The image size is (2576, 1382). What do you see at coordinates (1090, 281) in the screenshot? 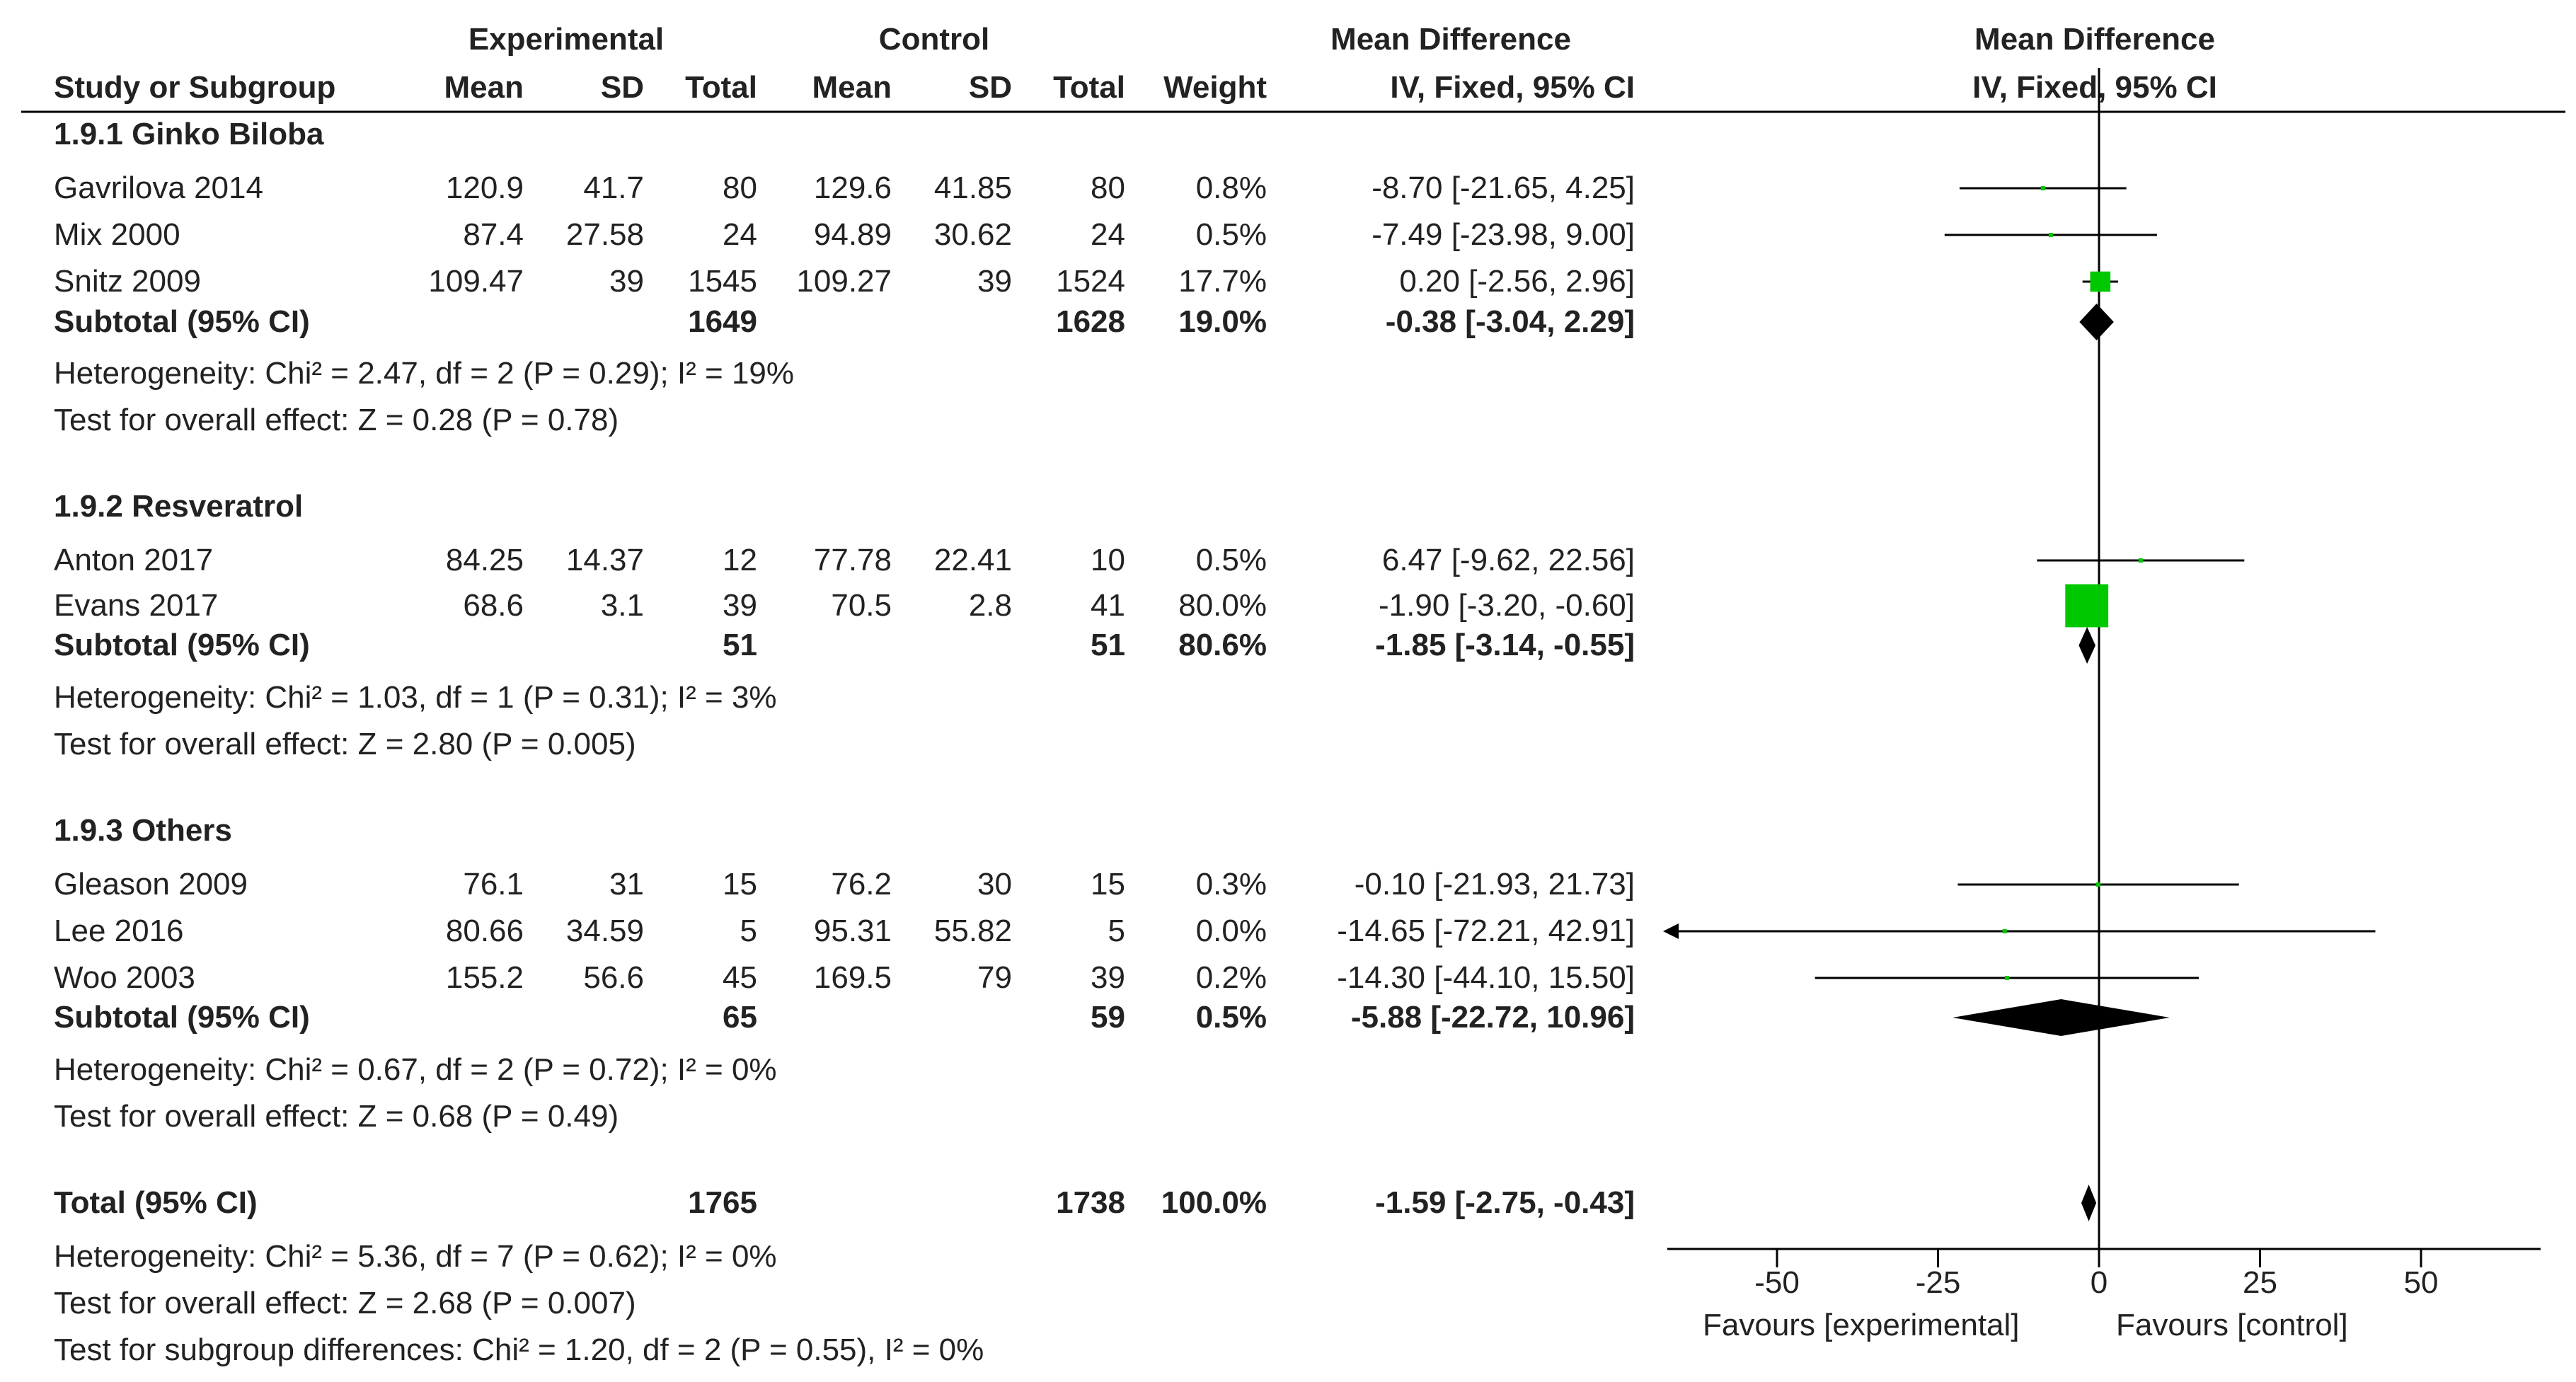
I see `cell-c-total: 1524` at bounding box center [1090, 281].